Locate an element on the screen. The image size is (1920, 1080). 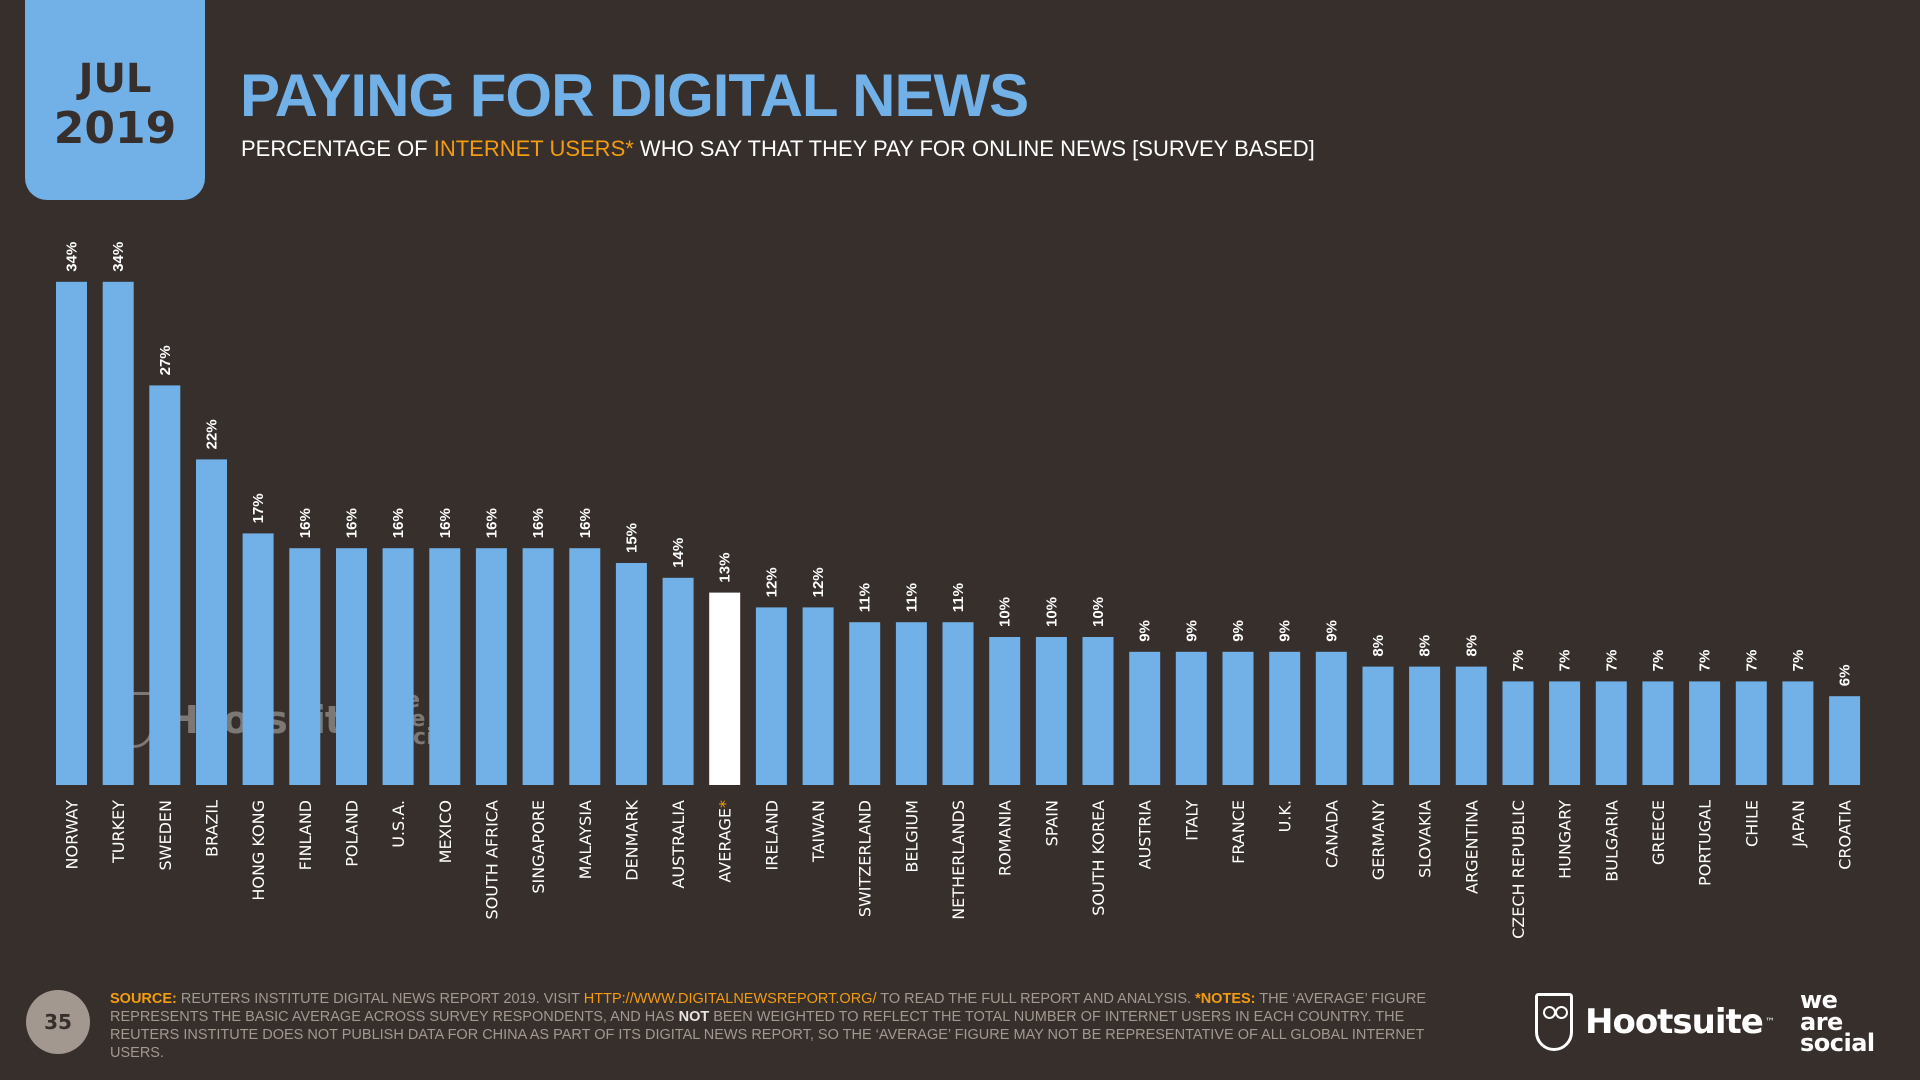
source-link: HTTP://WWW.DIGITALNEWSREPORT.ORG/ is located at coordinates (730, 999).